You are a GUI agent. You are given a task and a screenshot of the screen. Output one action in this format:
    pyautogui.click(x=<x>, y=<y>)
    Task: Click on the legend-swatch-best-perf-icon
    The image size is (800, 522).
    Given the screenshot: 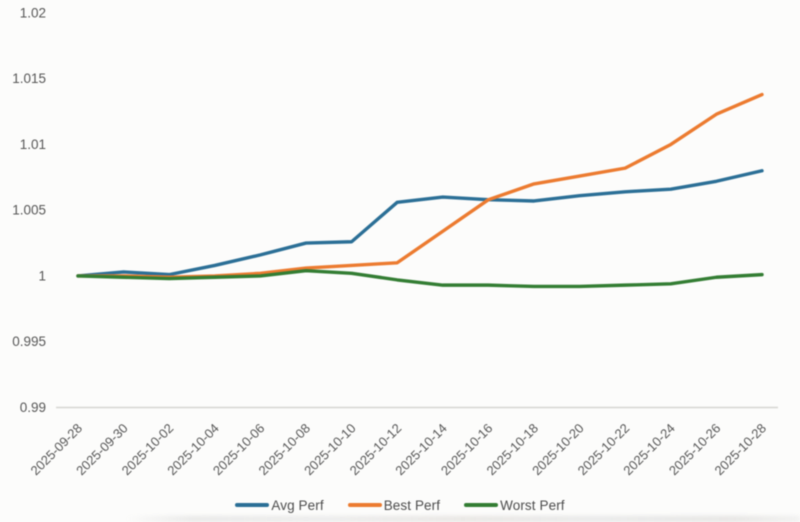 What is the action you would take?
    pyautogui.click(x=364, y=505)
    